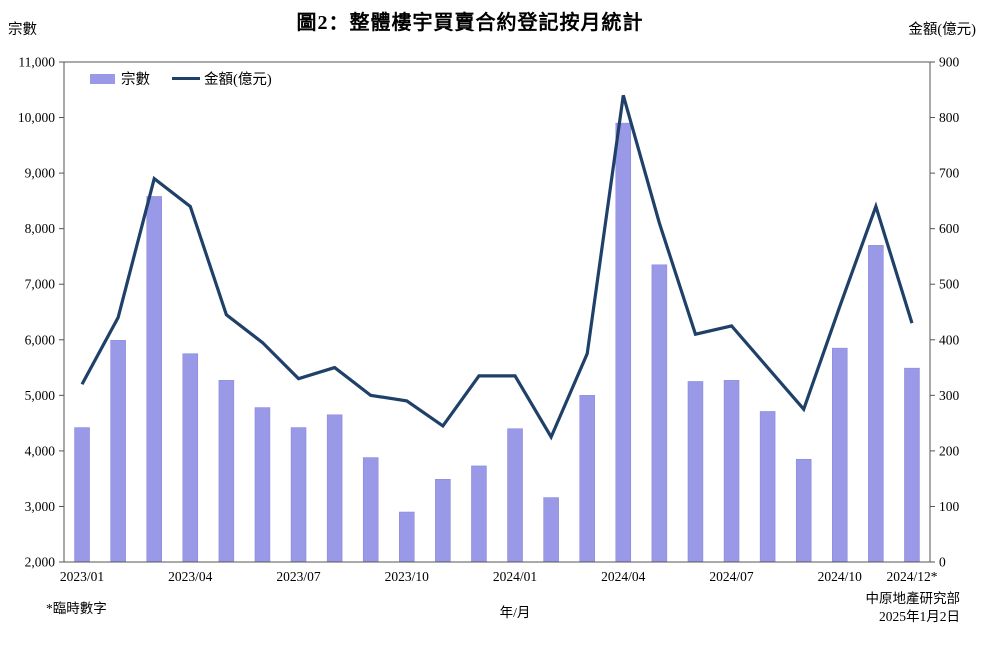 This screenshot has height=645, width=984. Describe the element at coordinates (407, 576) in the screenshot. I see `x-axis-tick-label: 2023/10` at that location.